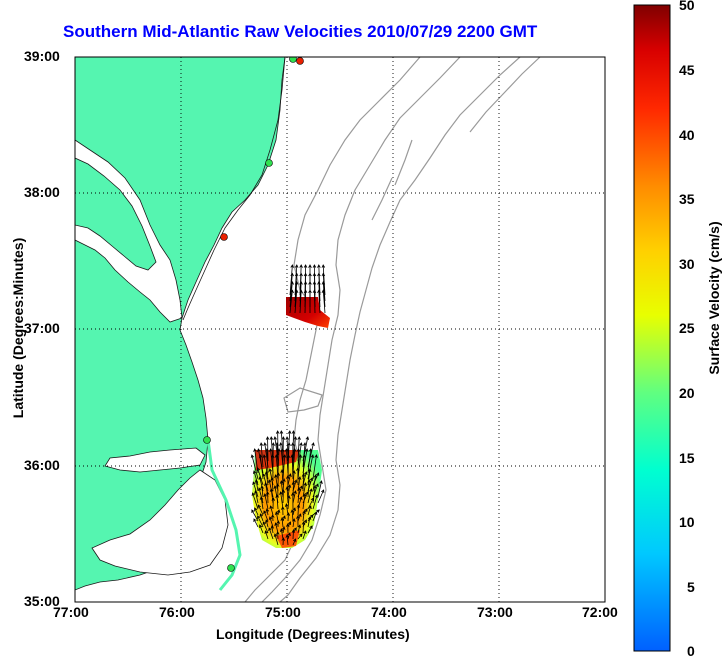 Image resolution: width=724 pixels, height=659 pixels. I want to click on colorbar-tick-label: 50, so click(687, 6).